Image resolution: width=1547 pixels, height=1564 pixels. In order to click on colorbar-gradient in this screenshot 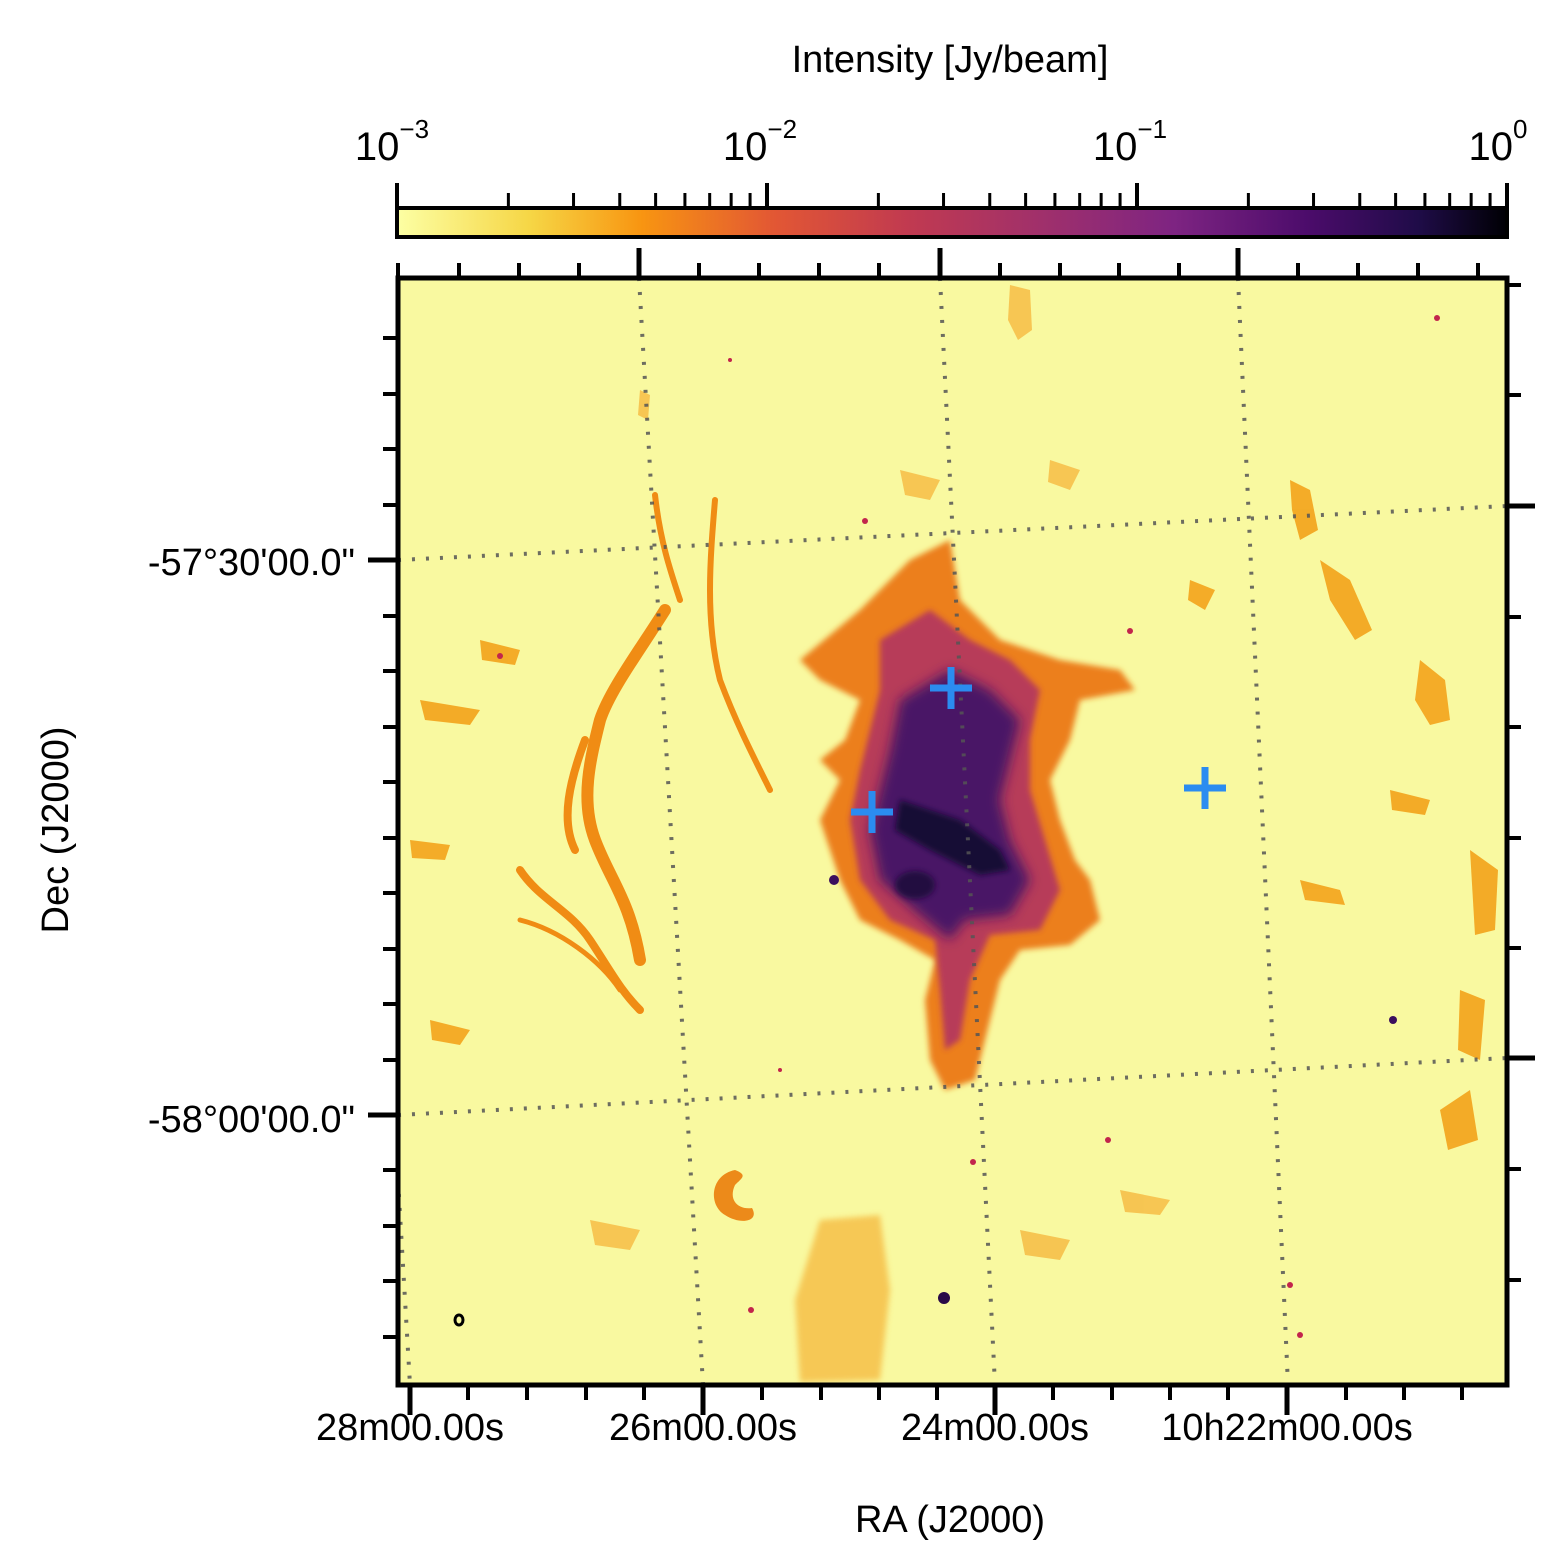, I will do `click(952, 222)`.